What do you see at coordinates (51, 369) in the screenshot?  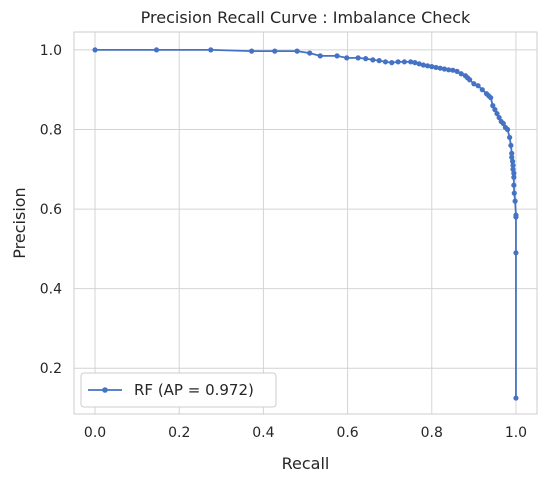 I see `y-tick-label: 0.2` at bounding box center [51, 369].